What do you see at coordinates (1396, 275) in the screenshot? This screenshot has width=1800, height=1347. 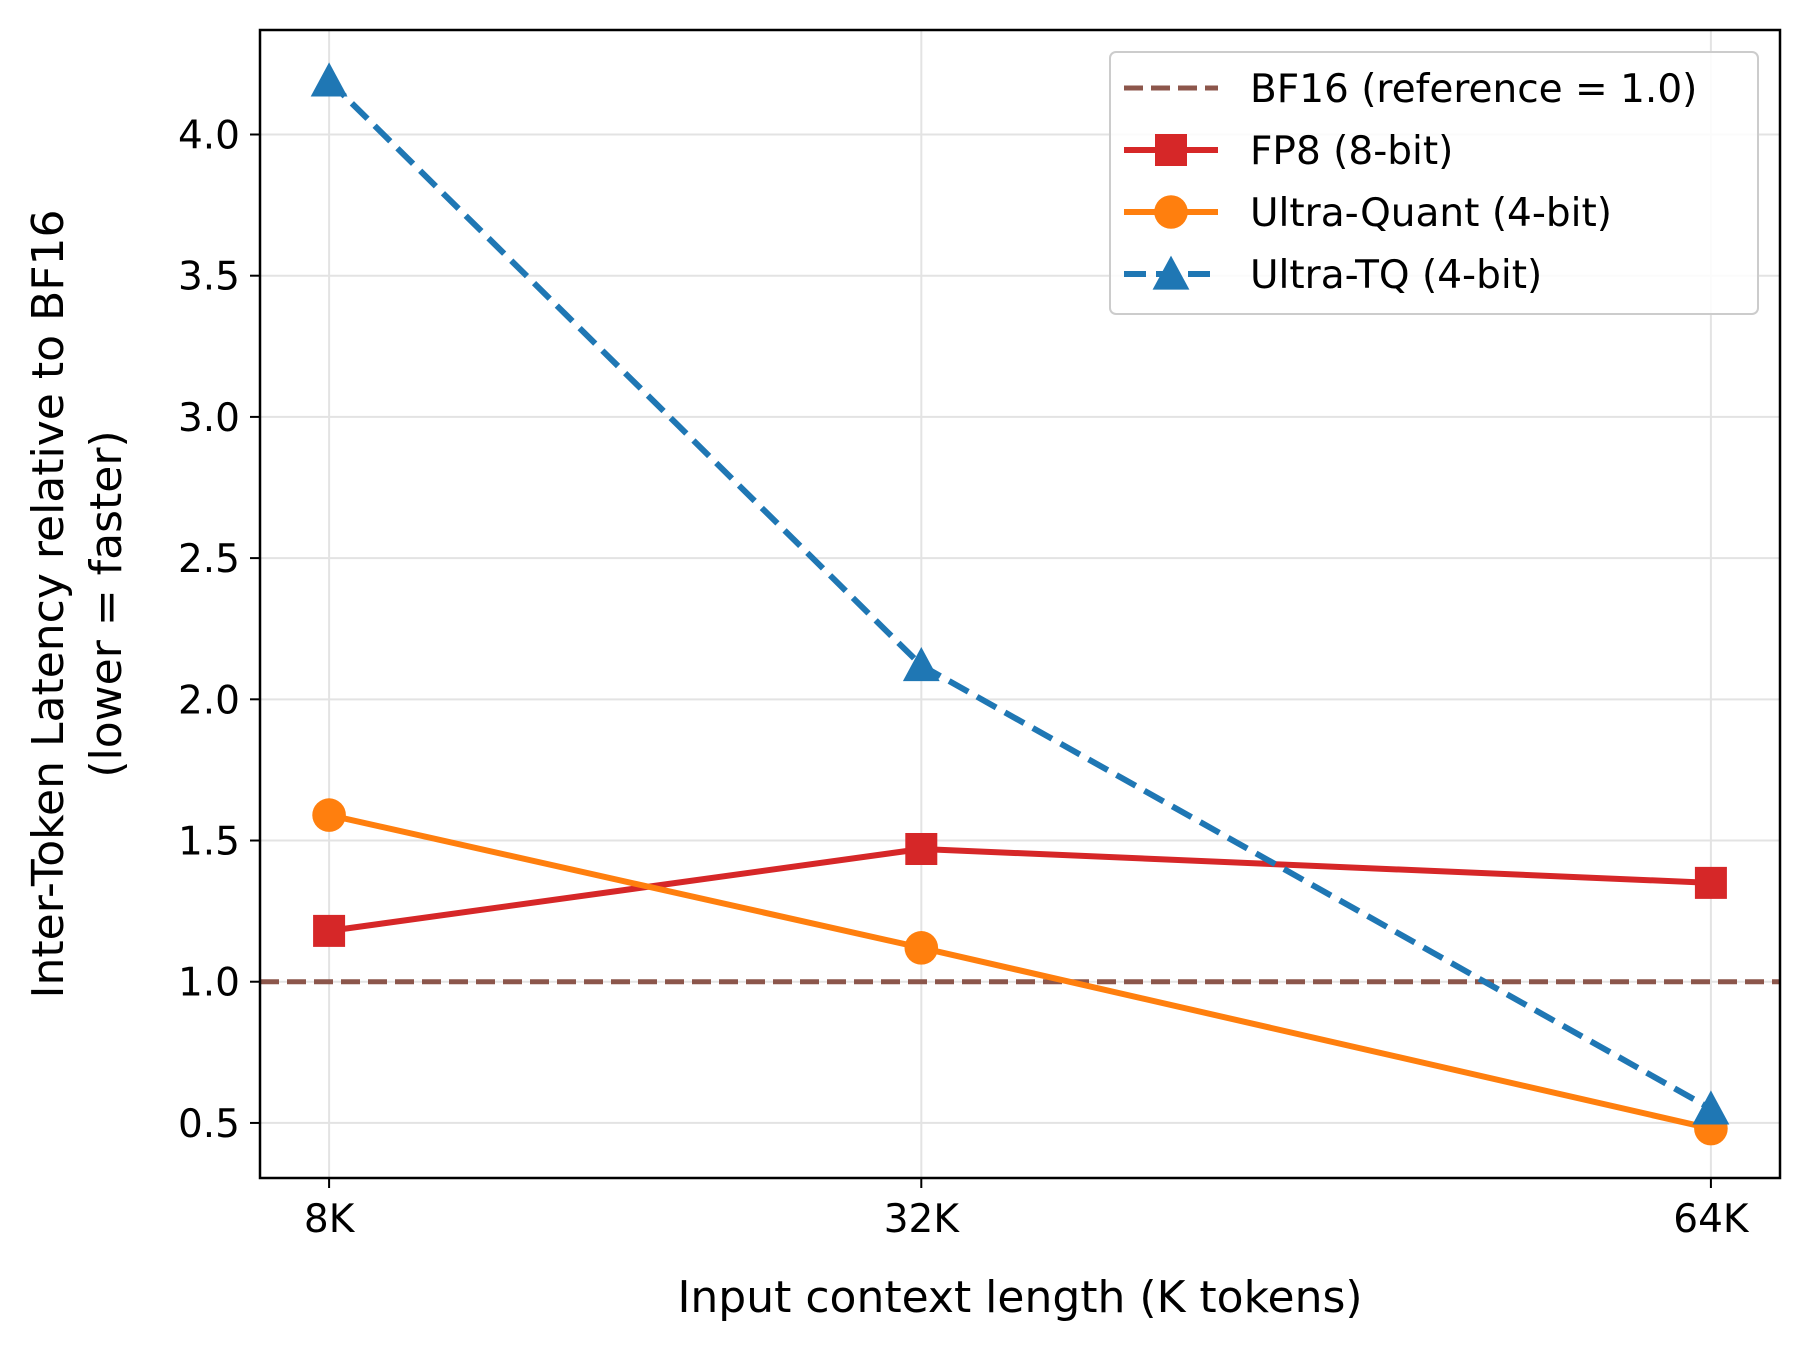 I see `legend-label: Ultra-TQ (4-bit)` at bounding box center [1396, 275].